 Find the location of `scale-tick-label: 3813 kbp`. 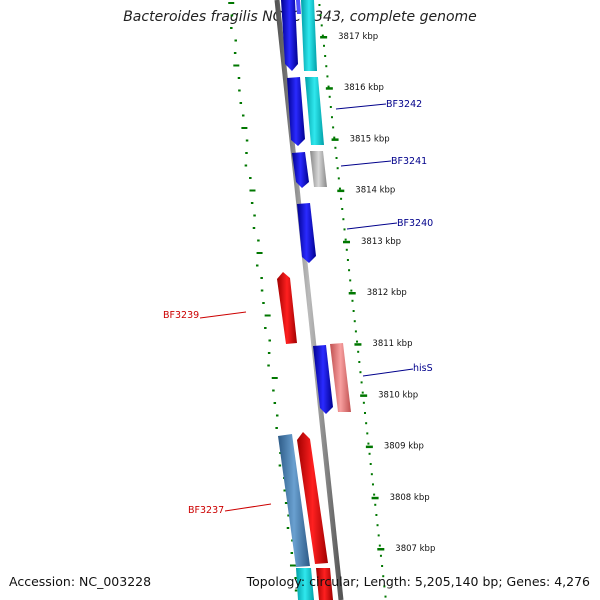

scale-tick-label: 3813 kbp is located at coordinates (381, 242).